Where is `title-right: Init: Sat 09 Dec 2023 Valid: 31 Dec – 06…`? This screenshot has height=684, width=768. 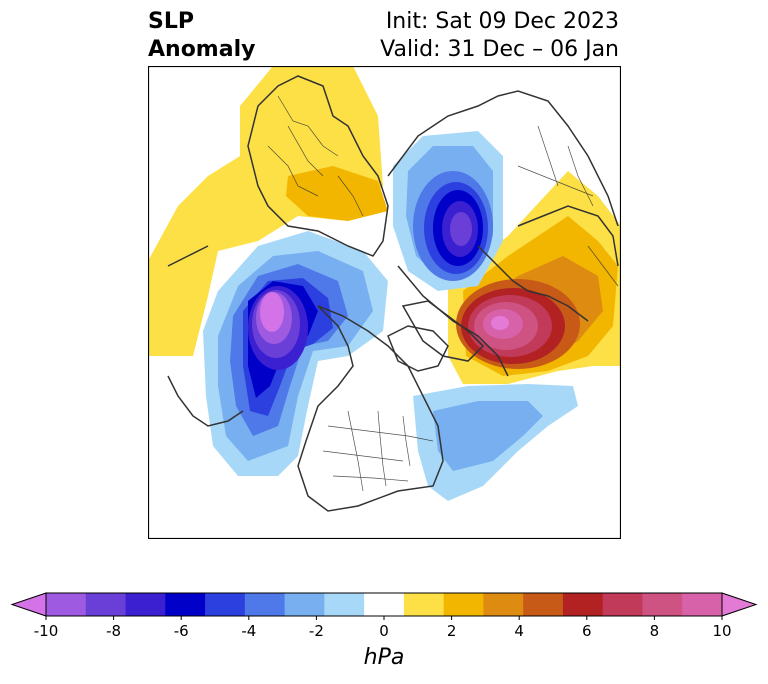
title-right: Init: Sat 09 Dec 2023 Valid: 31 Dec – 06… is located at coordinates (499, 36).